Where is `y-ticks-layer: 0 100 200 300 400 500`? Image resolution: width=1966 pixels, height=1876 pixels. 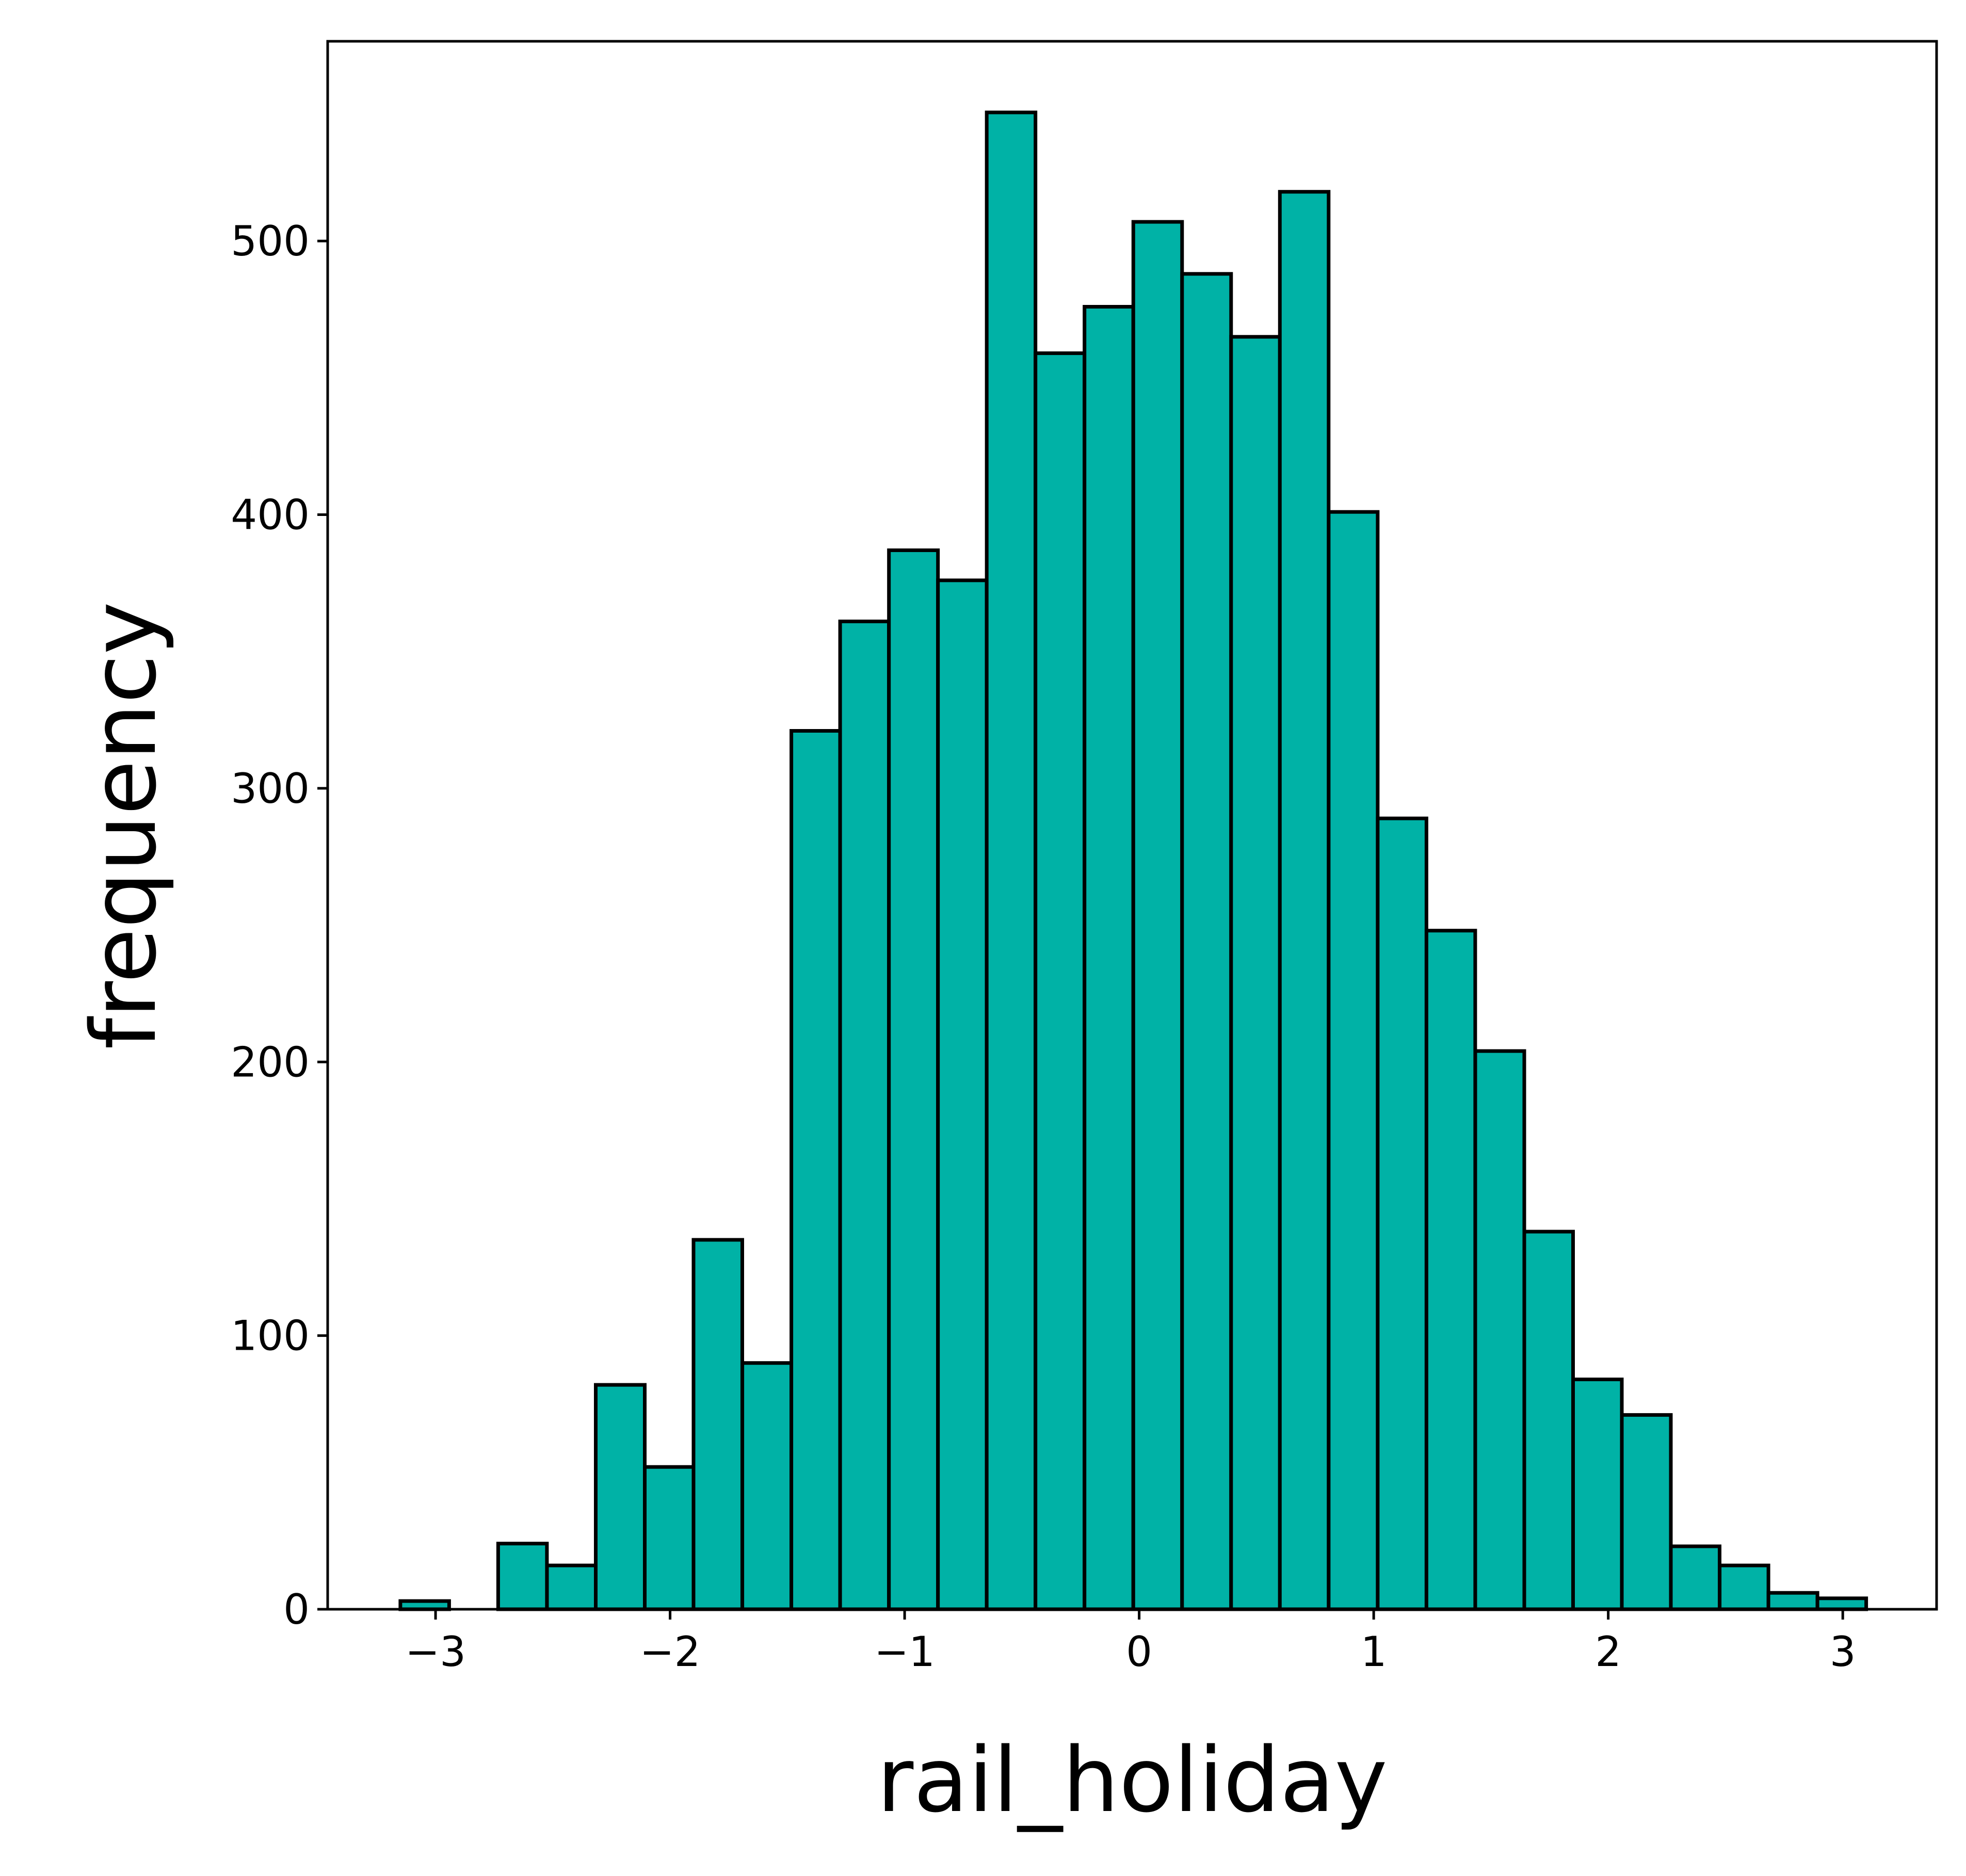
y-ticks-layer: 0 100 200 300 400 500 is located at coordinates (279, 925).